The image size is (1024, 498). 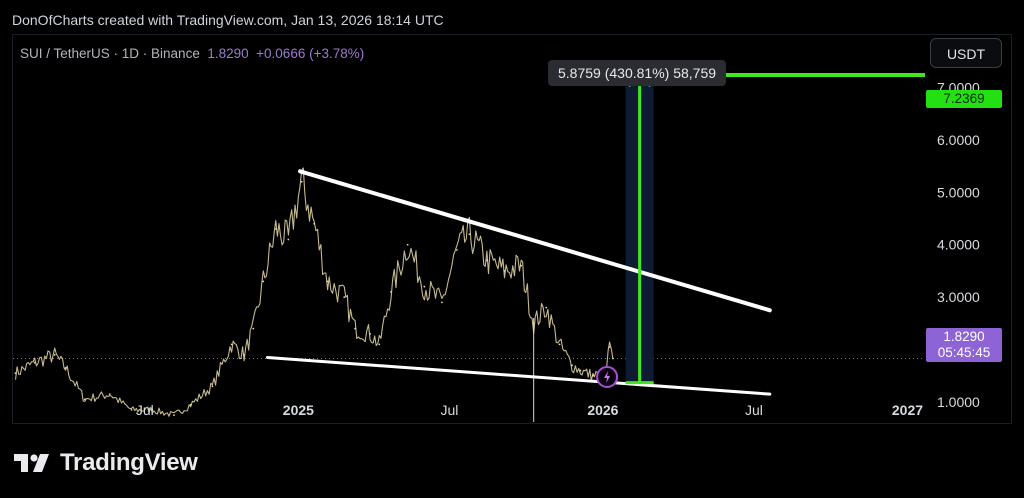 What do you see at coordinates (518, 375) in the screenshot?
I see `lower-trendline` at bounding box center [518, 375].